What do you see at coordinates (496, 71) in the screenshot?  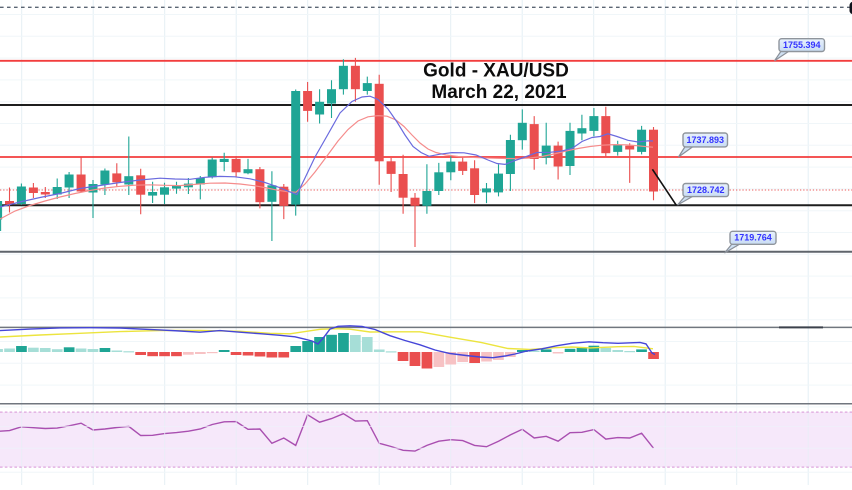 I see `svg-text: Gold - XAU/USD` at bounding box center [496, 71].